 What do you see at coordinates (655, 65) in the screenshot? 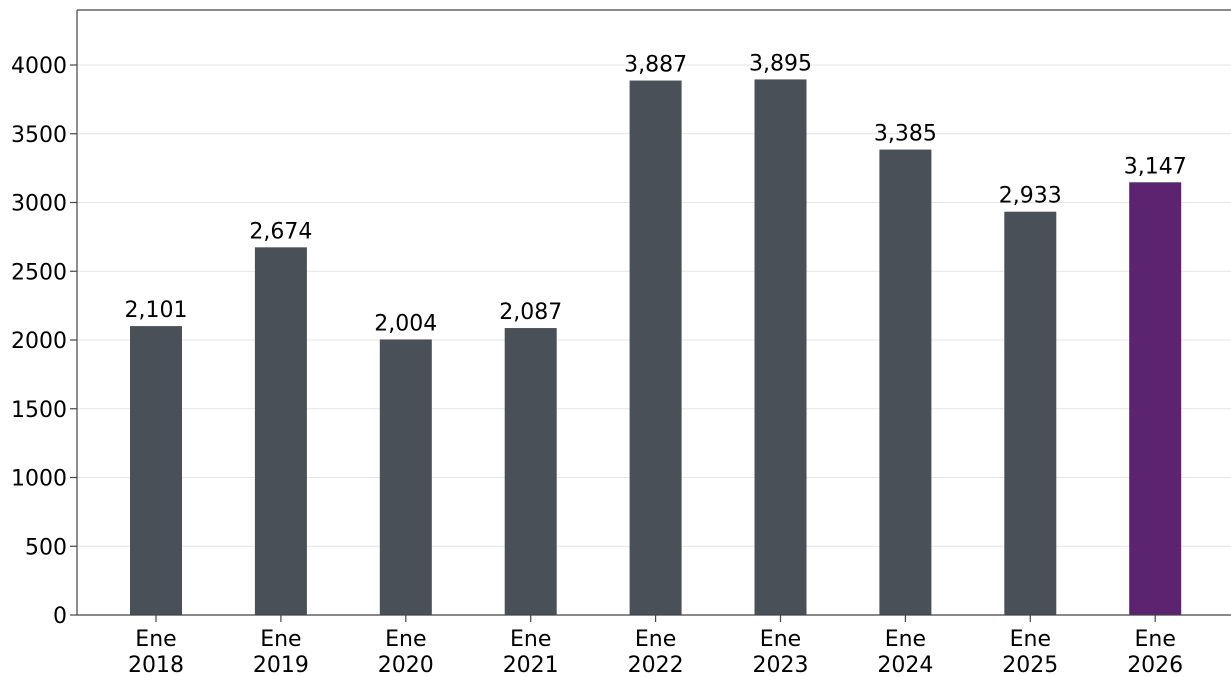
I see `data-label: 3,887` at bounding box center [655, 65].